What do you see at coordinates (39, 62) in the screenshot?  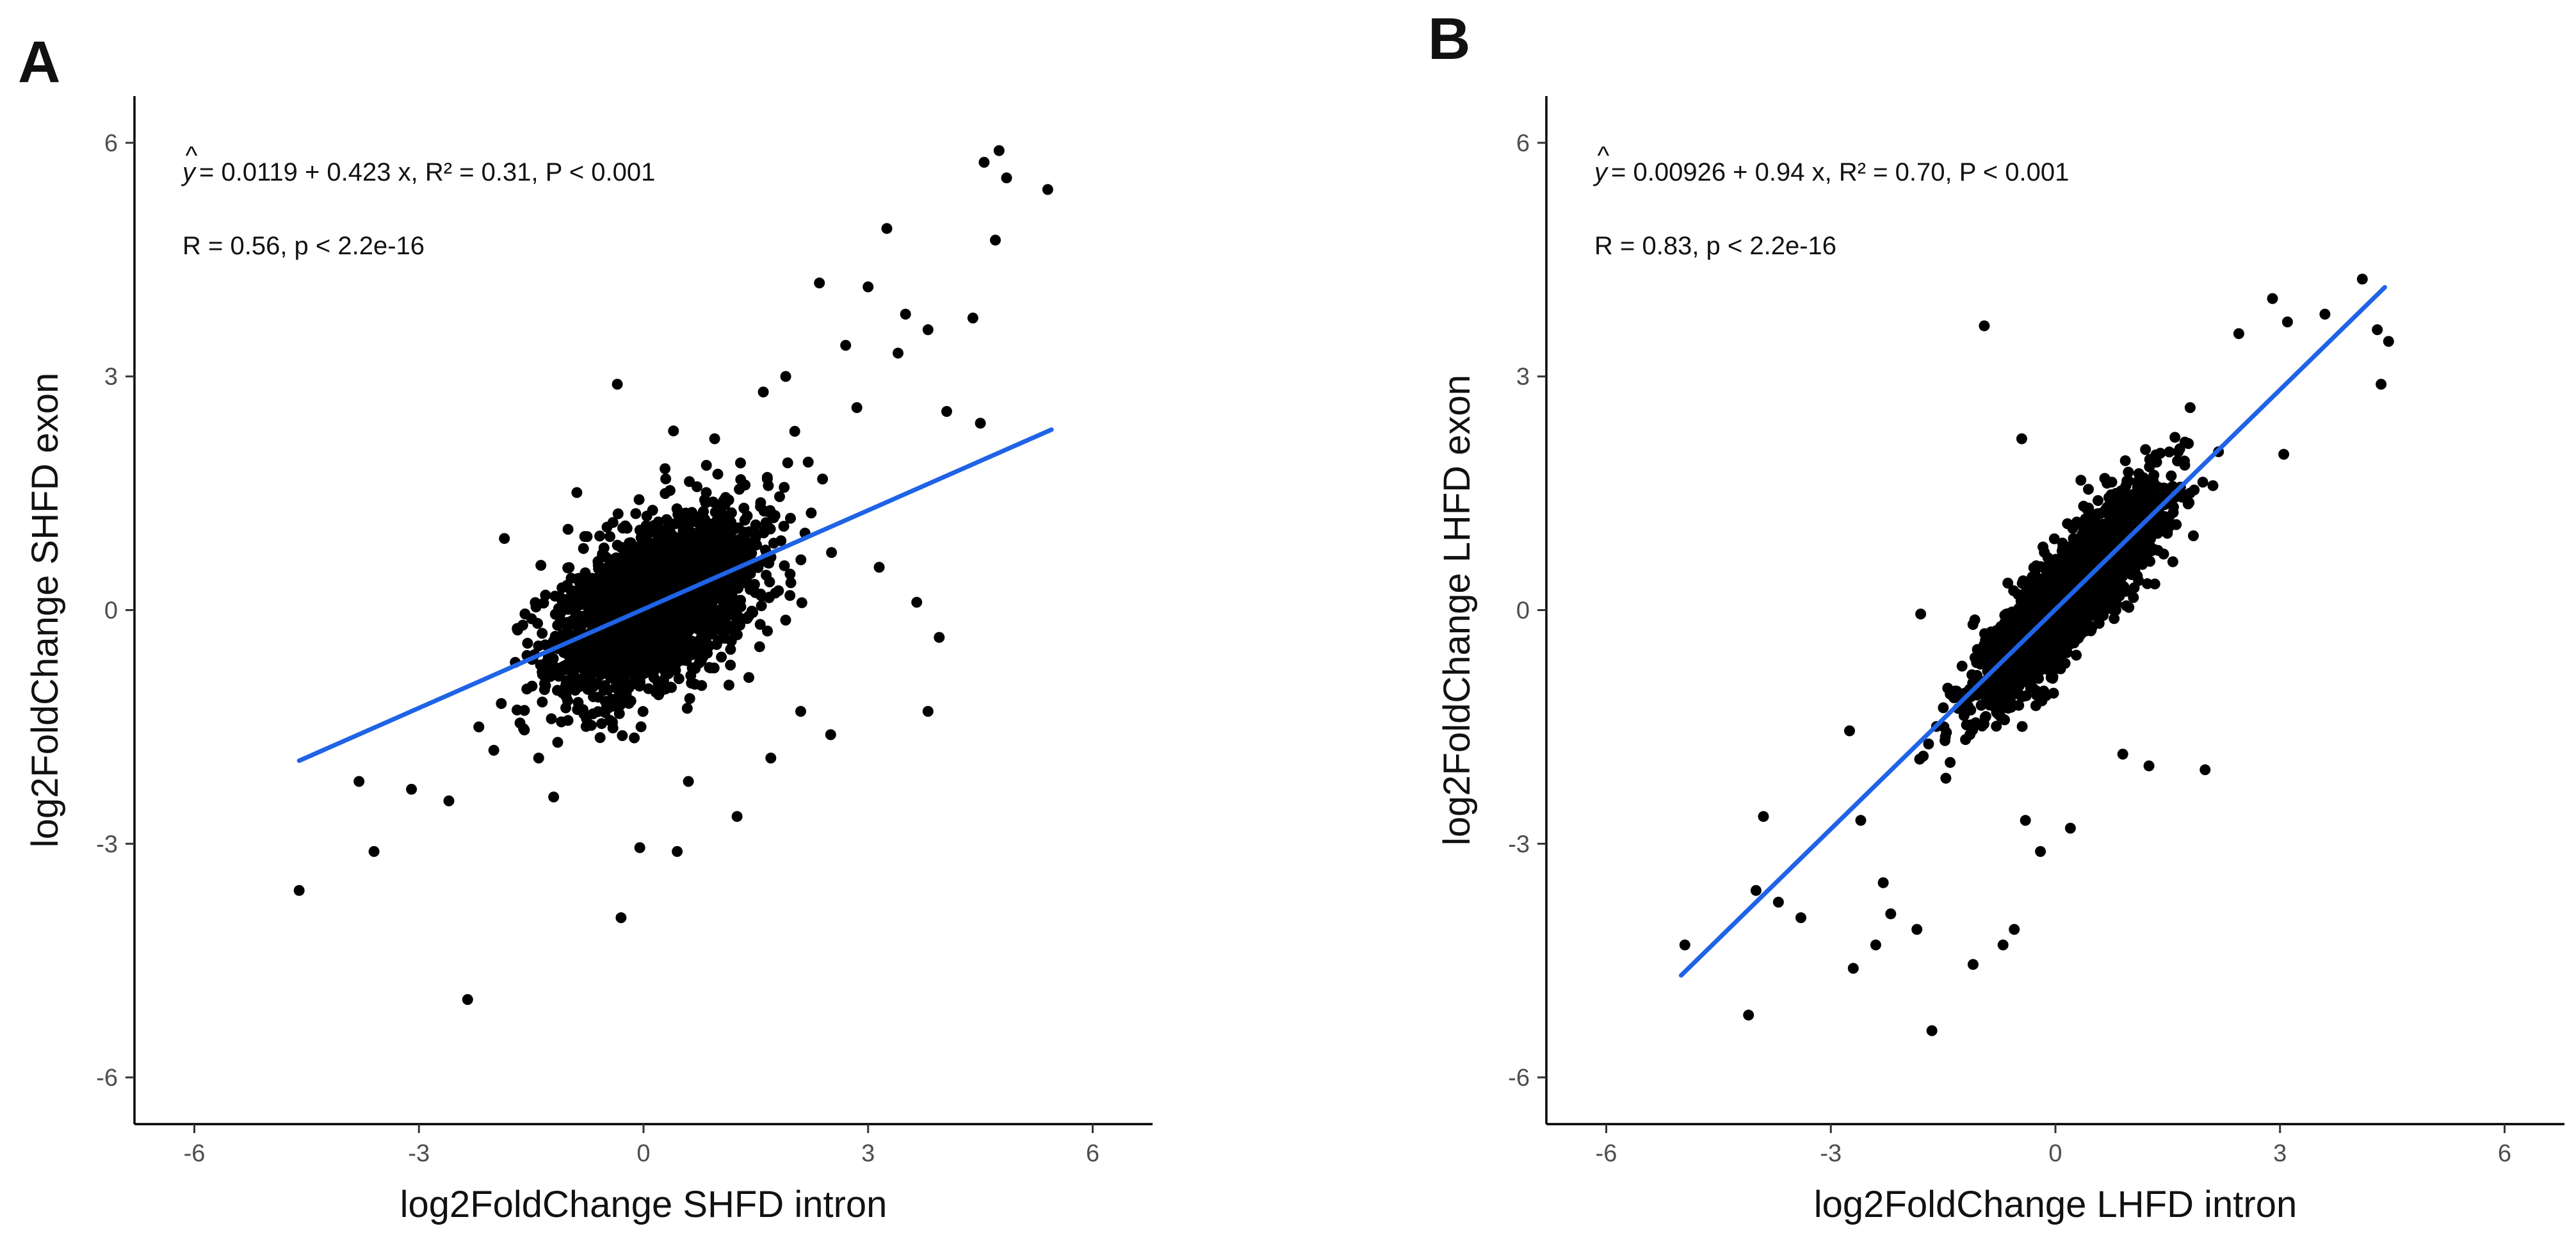 I see `panel-label-a: A` at bounding box center [39, 62].